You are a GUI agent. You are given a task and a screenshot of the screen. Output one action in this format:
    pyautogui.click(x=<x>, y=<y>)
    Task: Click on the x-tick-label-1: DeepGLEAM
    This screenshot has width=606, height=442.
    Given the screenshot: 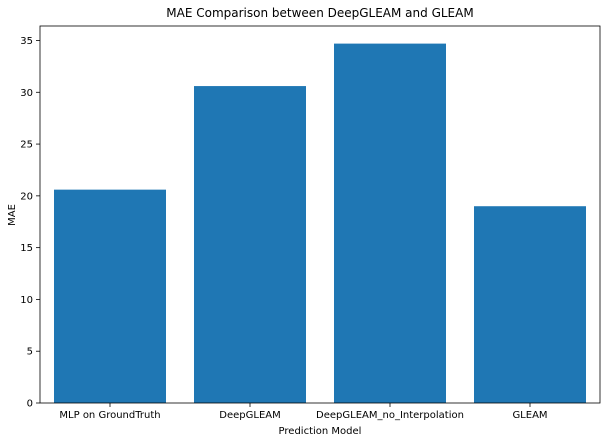 What is the action you would take?
    pyautogui.click(x=249, y=415)
    